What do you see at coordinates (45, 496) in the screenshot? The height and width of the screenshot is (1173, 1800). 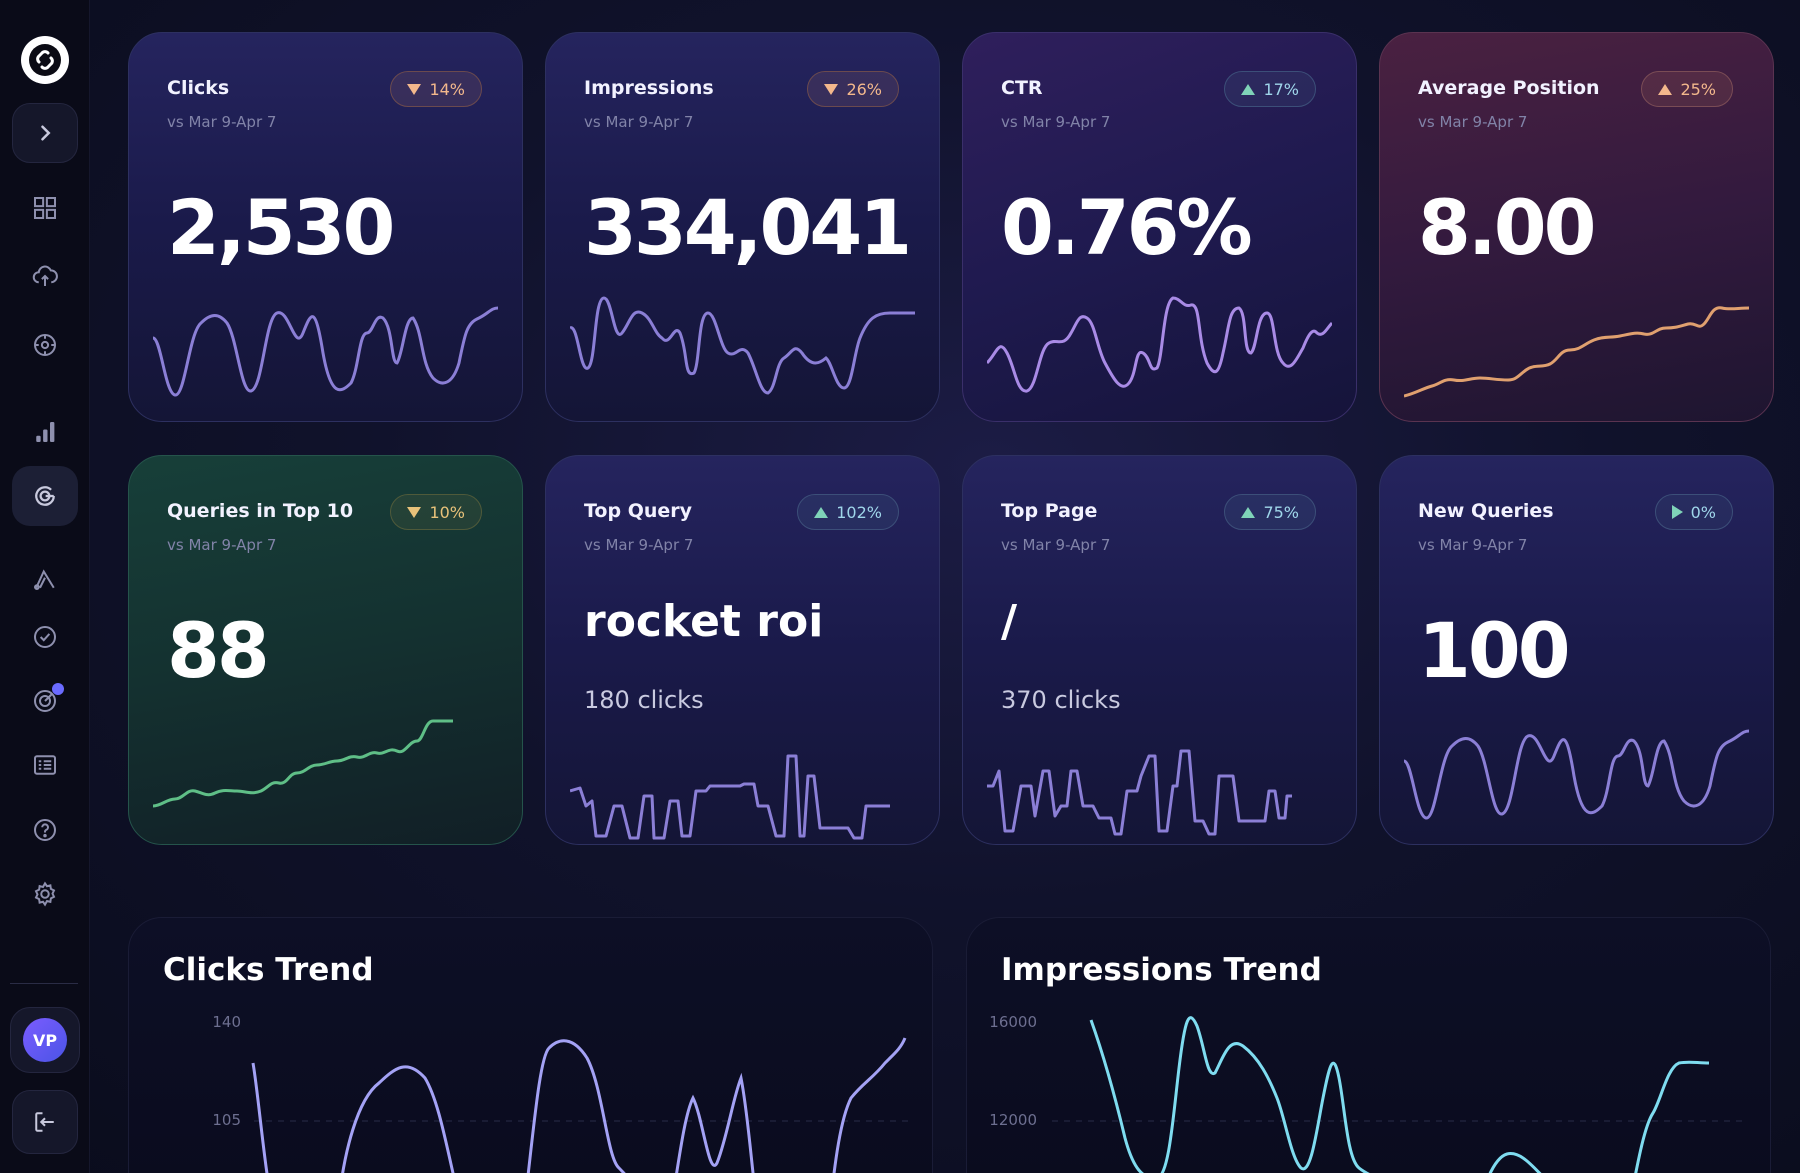 I see `google-icon` at bounding box center [45, 496].